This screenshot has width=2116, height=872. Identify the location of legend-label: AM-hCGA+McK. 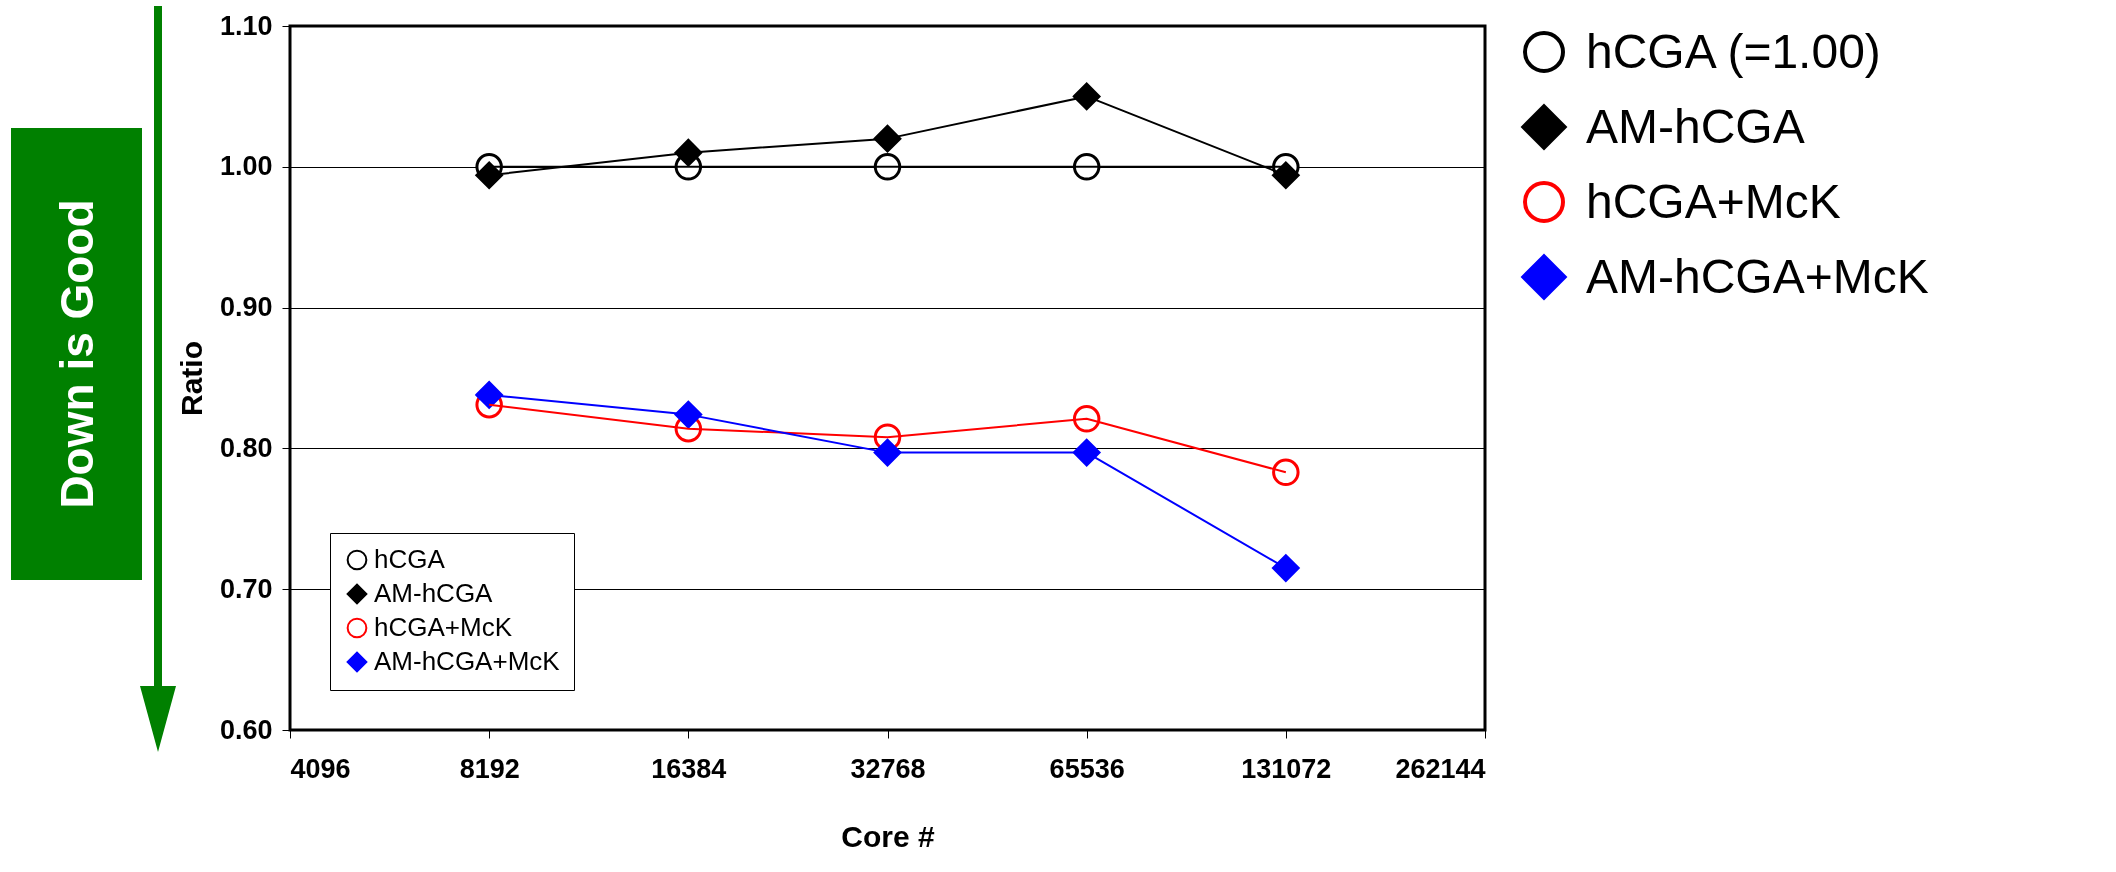
(467, 661).